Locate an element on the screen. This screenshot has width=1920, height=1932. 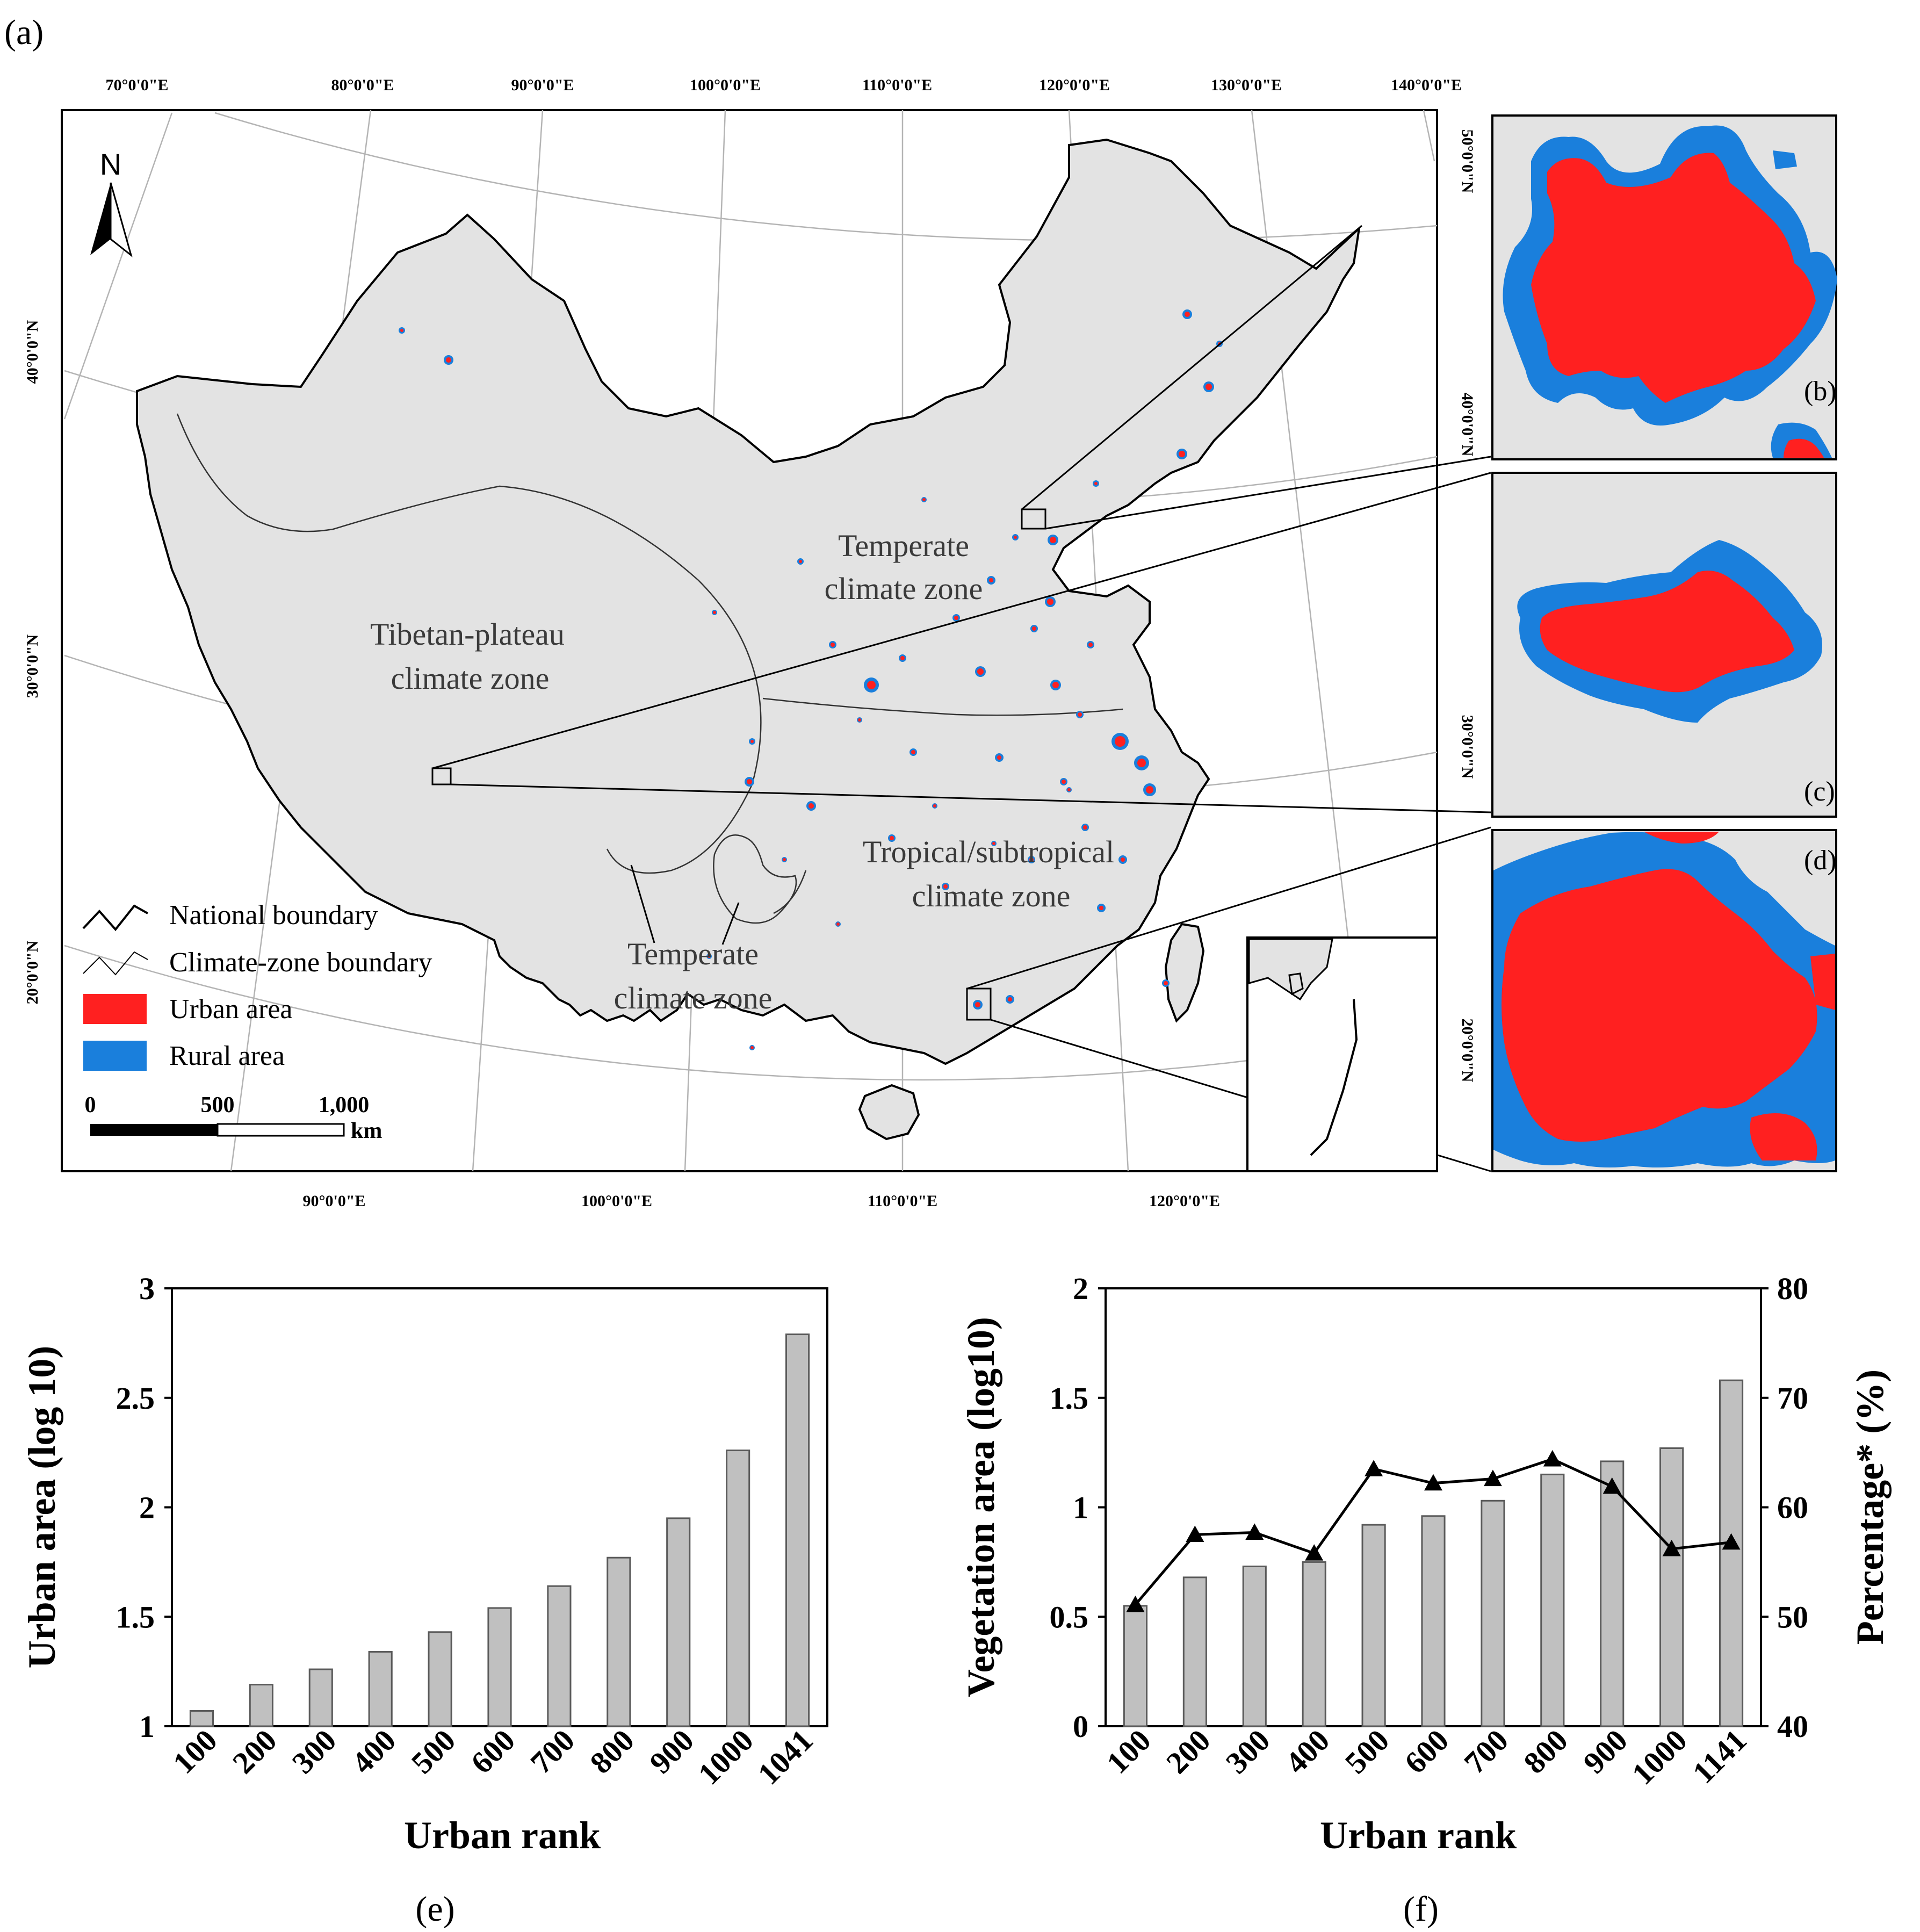
chart-f-x-label: Urban rank is located at coordinates (1418, 1835).